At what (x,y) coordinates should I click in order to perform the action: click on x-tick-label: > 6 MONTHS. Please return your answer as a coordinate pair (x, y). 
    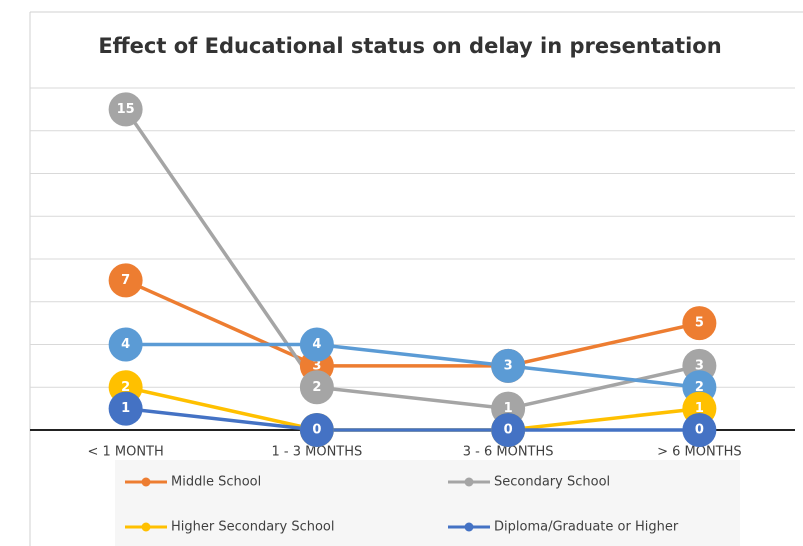
    Looking at the image, I should click on (699, 452).